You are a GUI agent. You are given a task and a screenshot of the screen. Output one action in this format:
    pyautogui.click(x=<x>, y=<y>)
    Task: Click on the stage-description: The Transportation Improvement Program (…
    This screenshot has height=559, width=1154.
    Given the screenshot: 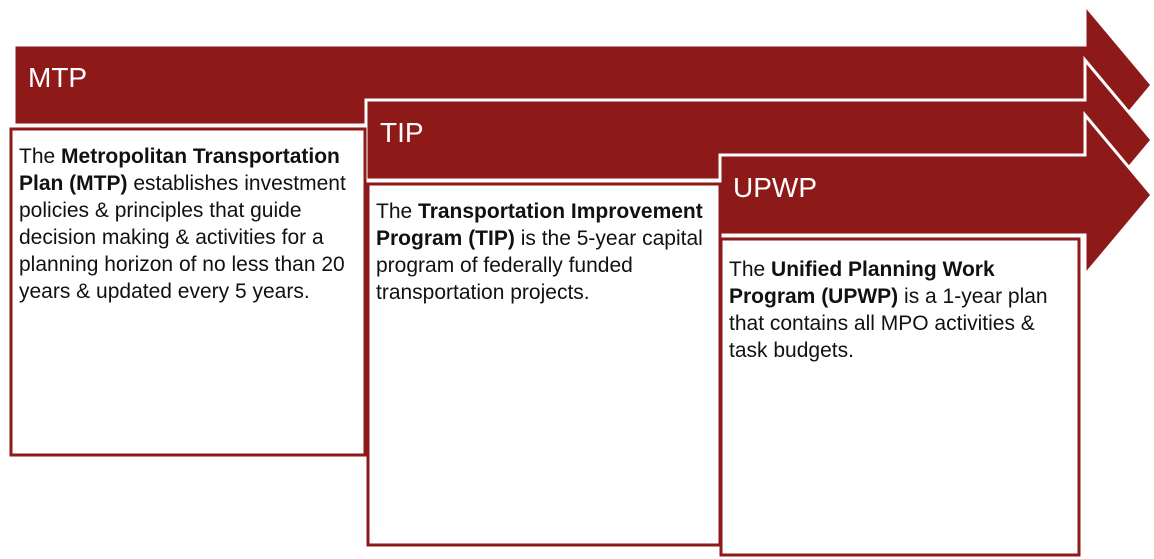 What is the action you would take?
    pyautogui.click(x=545, y=252)
    